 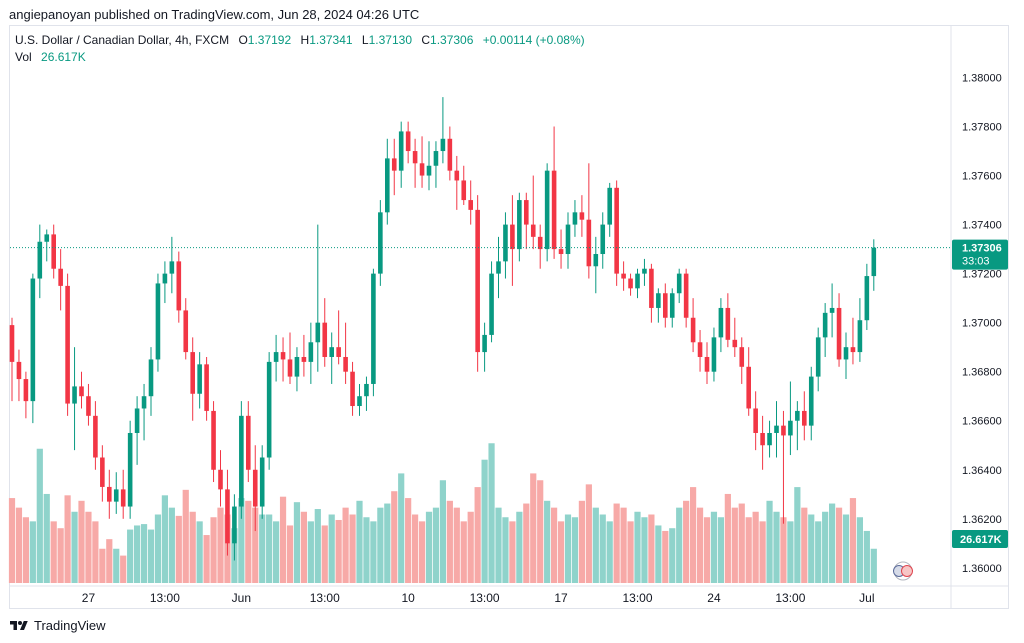 I want to click on volume-legend: Vol 26.617K, so click(x=50, y=57).